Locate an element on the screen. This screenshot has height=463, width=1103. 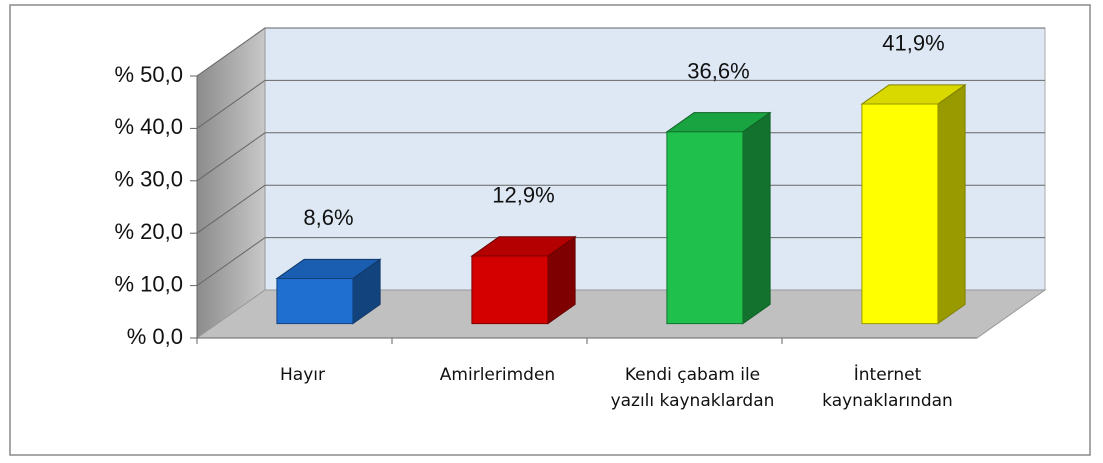
x-tick-label: Hayır is located at coordinates (302, 375).